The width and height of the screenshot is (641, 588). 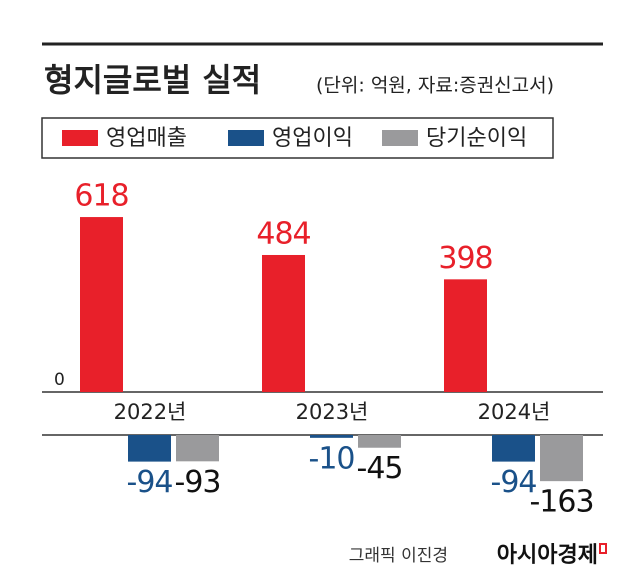 I want to click on data-label: -163, so click(x=561, y=502).